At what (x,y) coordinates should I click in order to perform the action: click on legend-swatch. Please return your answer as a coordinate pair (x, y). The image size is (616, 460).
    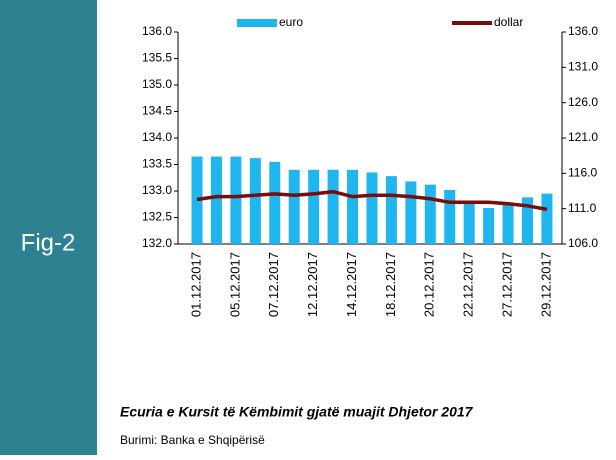
    Looking at the image, I should click on (257, 23).